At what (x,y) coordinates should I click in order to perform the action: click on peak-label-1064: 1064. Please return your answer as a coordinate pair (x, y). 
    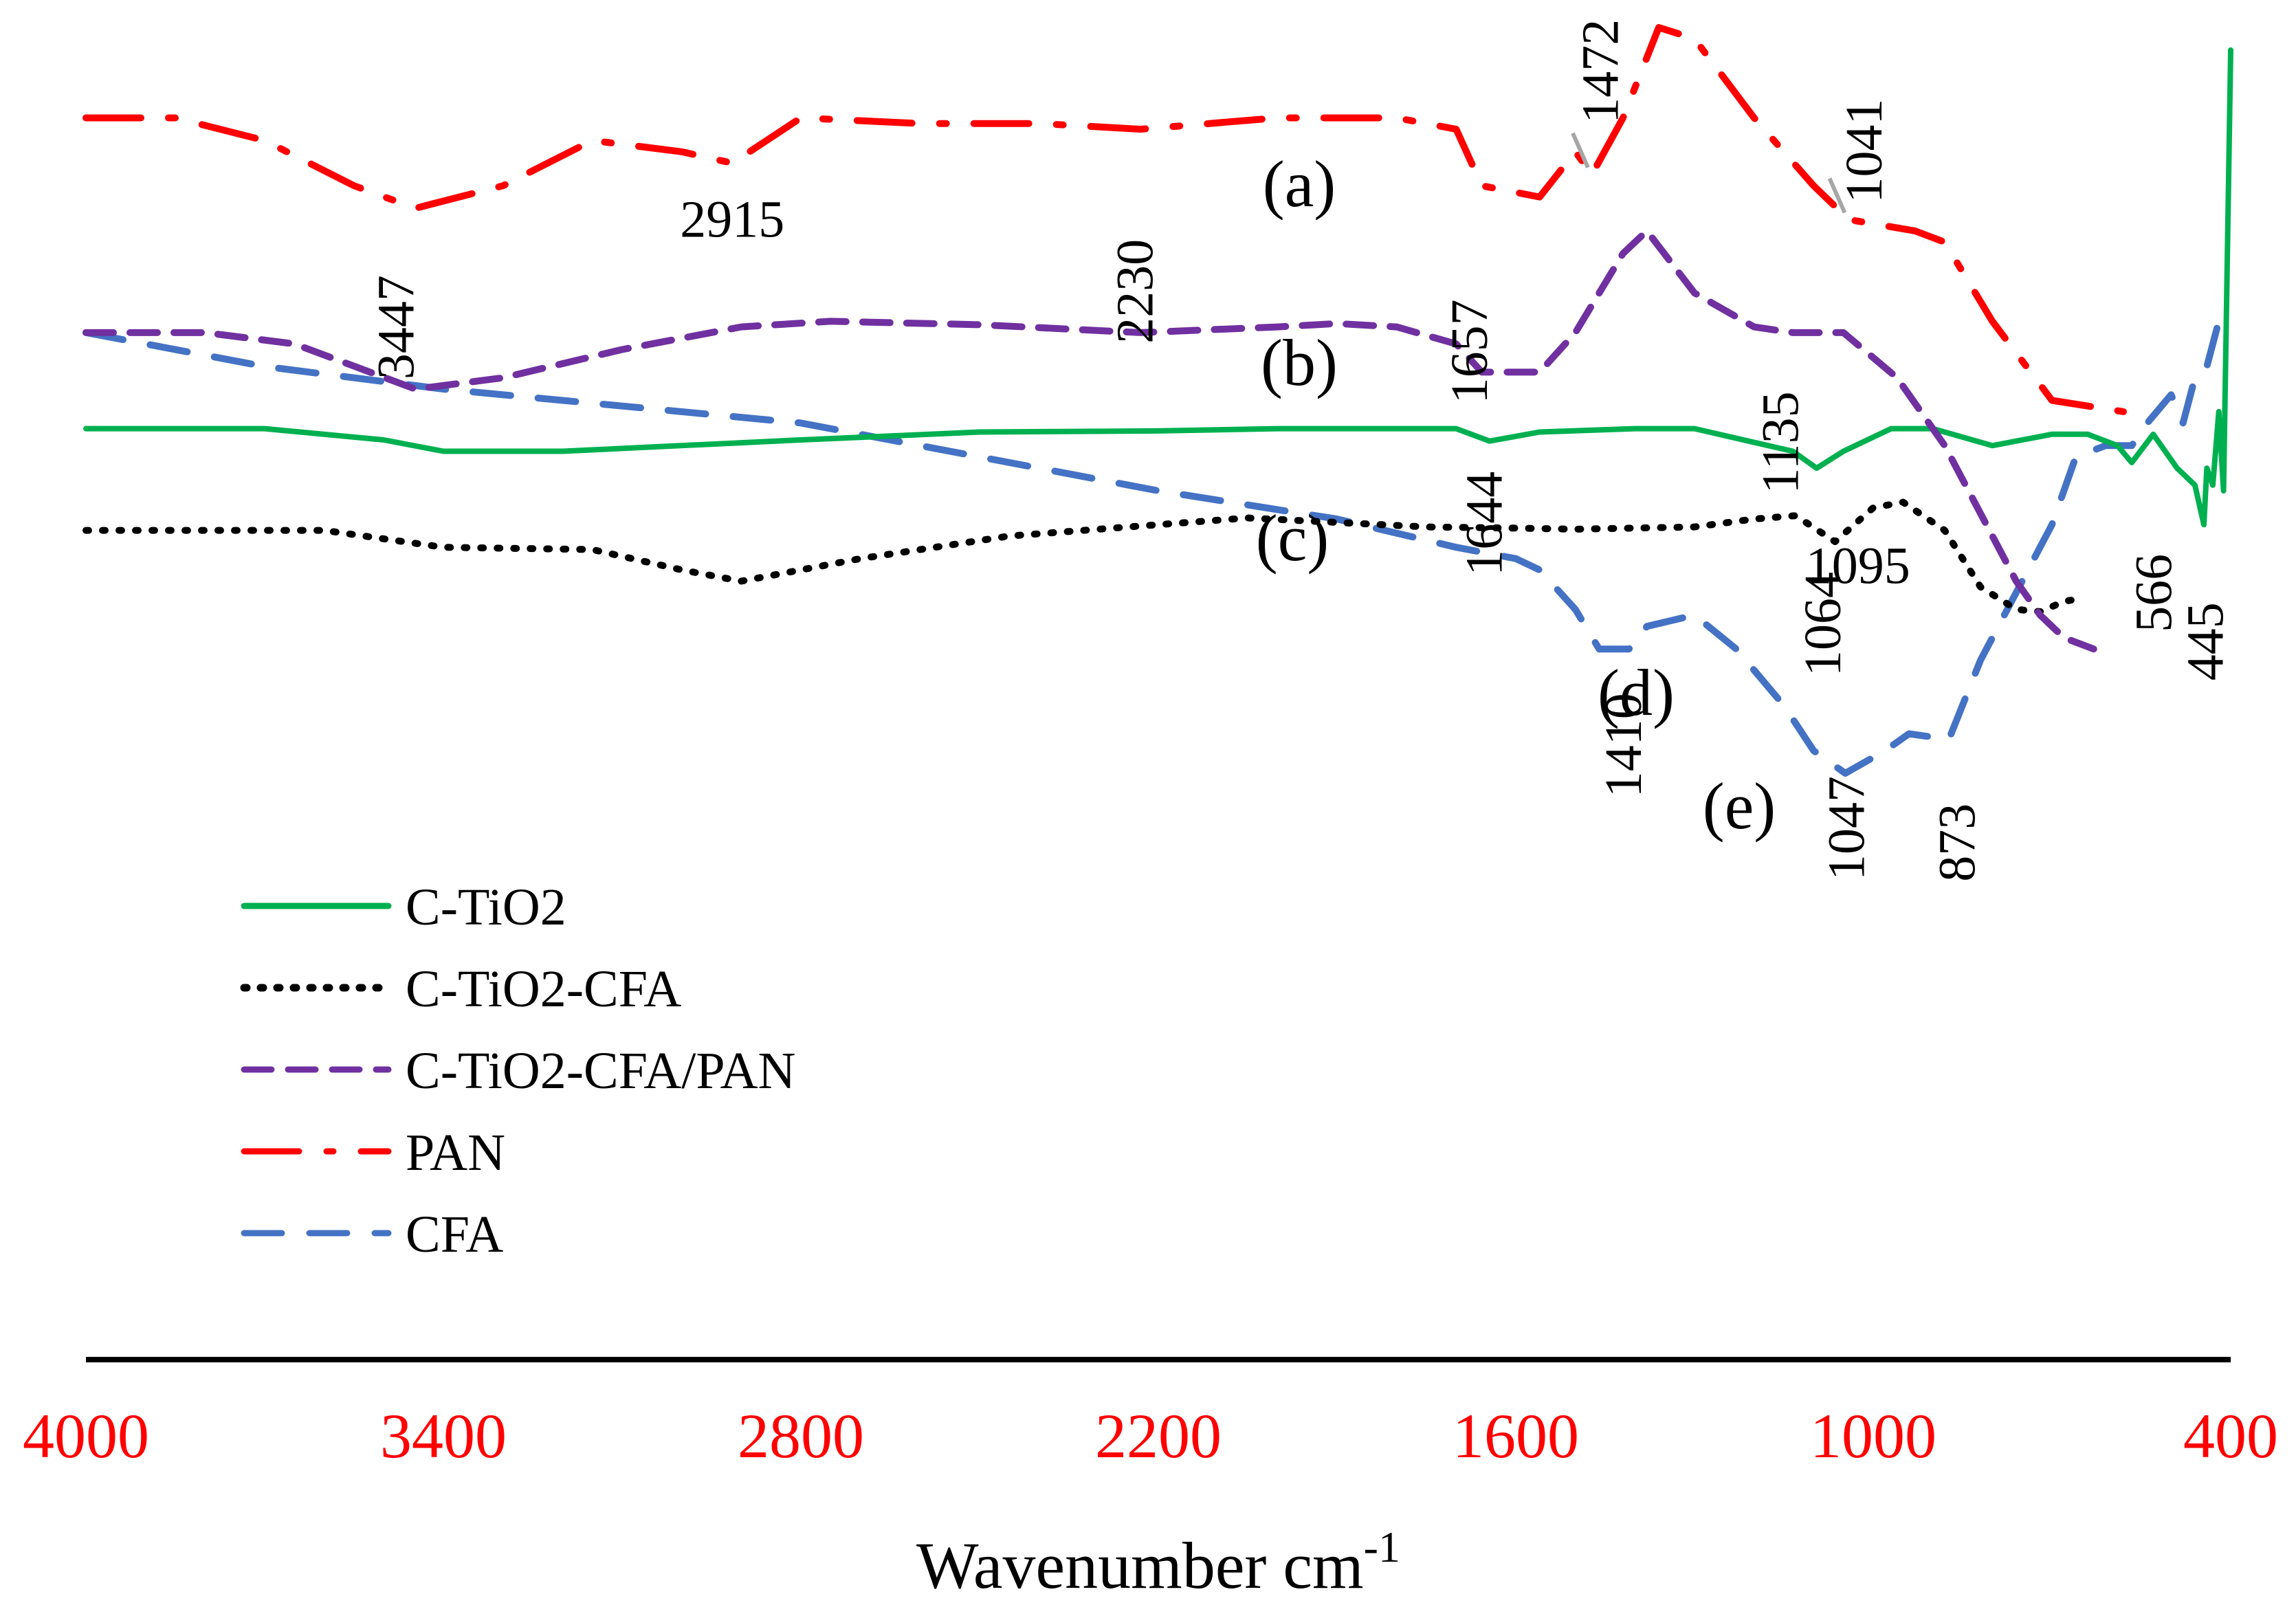
    Looking at the image, I should click on (1823, 624).